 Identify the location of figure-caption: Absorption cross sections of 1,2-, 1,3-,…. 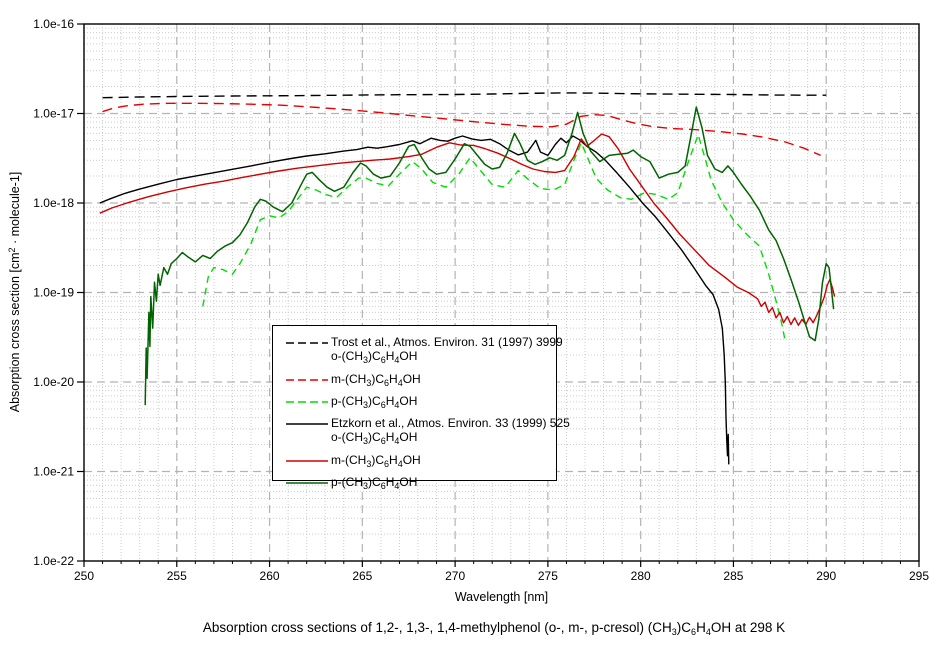
(494, 628).